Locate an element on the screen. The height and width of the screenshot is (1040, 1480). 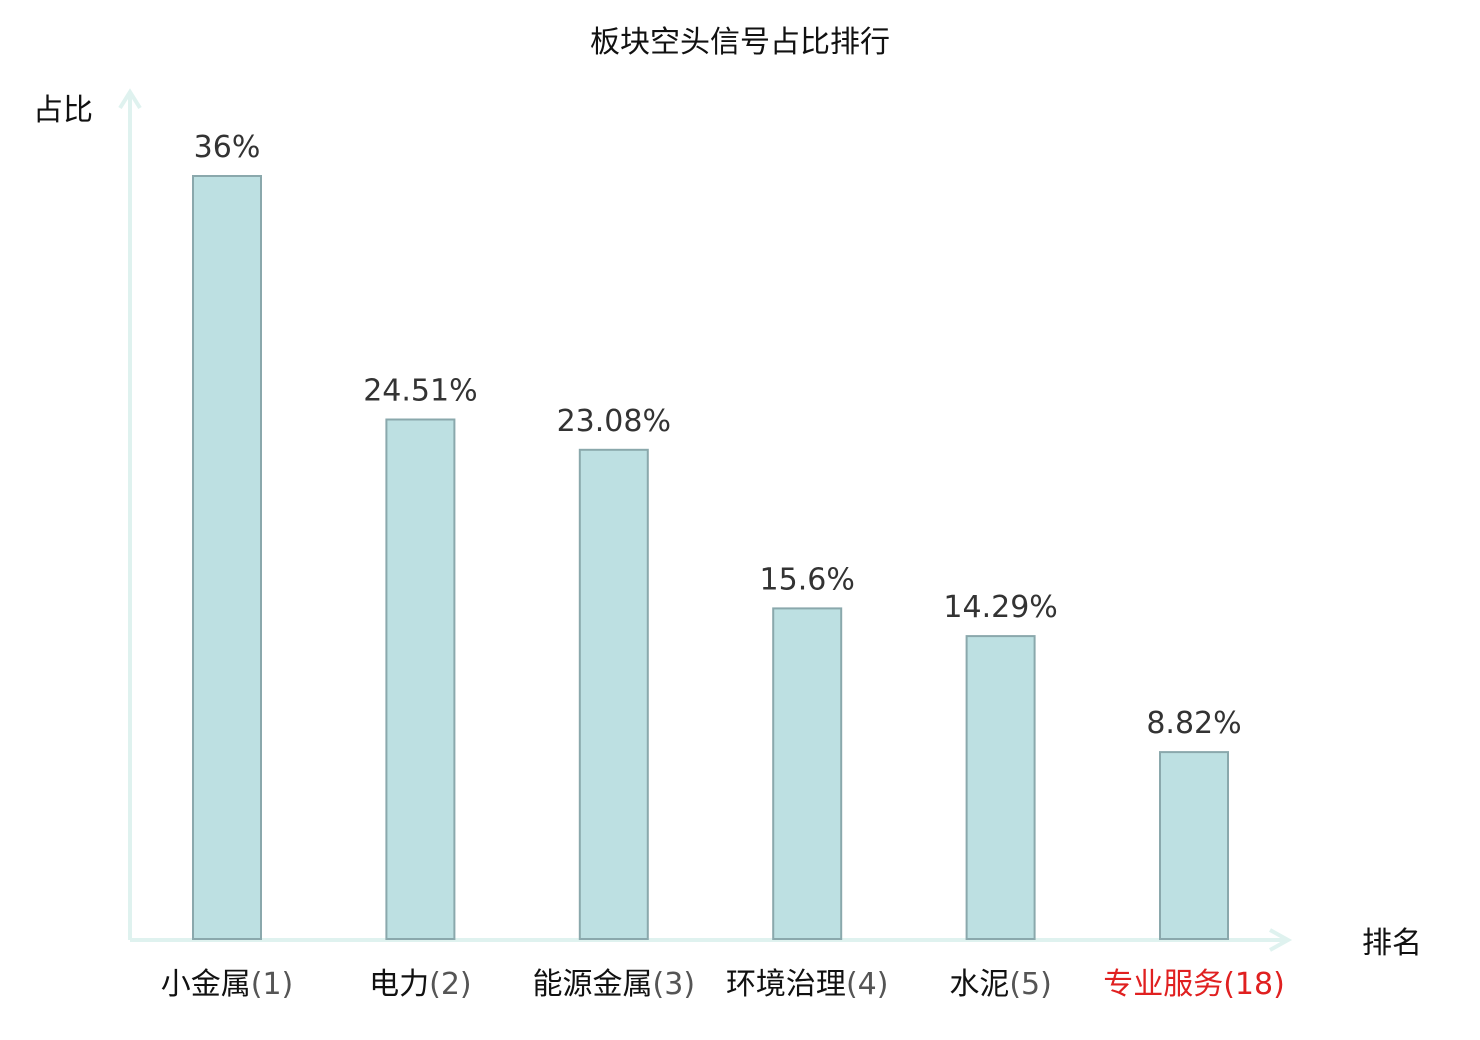
value-label-1: 36% is located at coordinates (227, 147).